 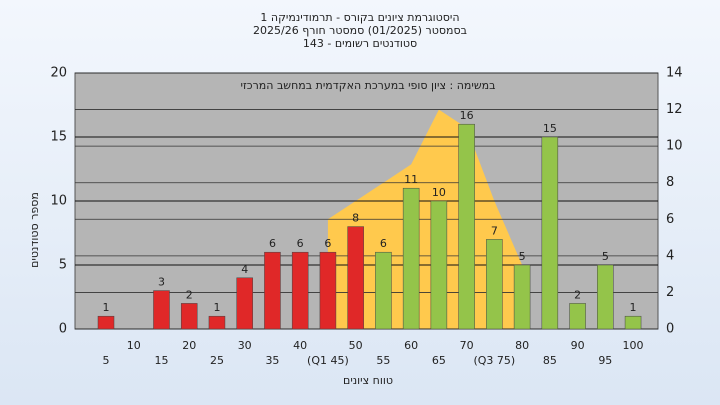 What do you see at coordinates (359, 17) in the screenshot?
I see `title-line: היסטוגרמת ציונים בקורס - תרמודינמיקה 1` at bounding box center [359, 17].